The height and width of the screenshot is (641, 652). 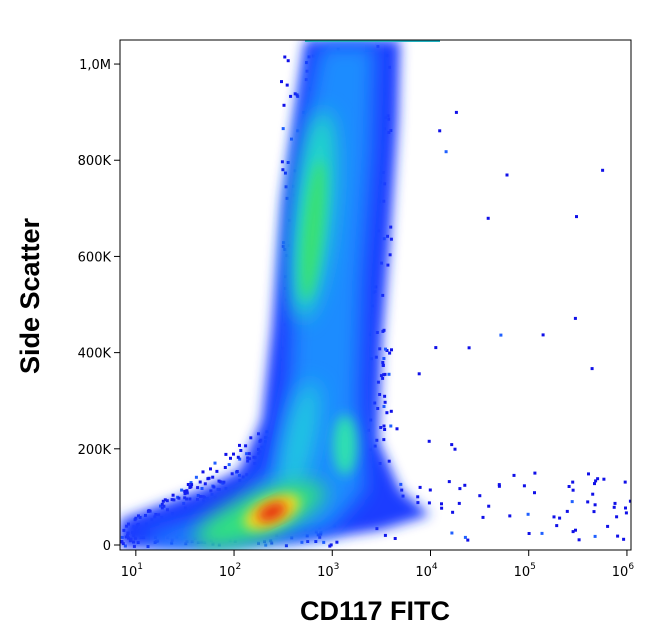 What do you see at coordinates (140, 567) in the screenshot?
I see `x-tick-exponent: 1` at bounding box center [140, 567].